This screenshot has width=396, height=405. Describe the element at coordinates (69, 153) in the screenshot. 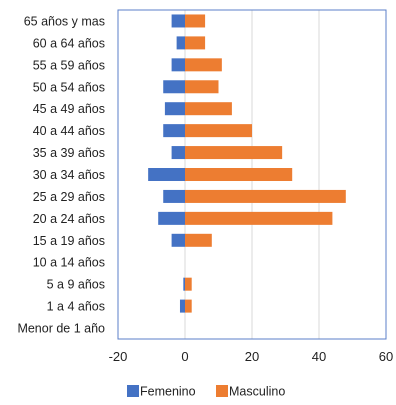

I see `category-label: 35 a 39 años` at that location.